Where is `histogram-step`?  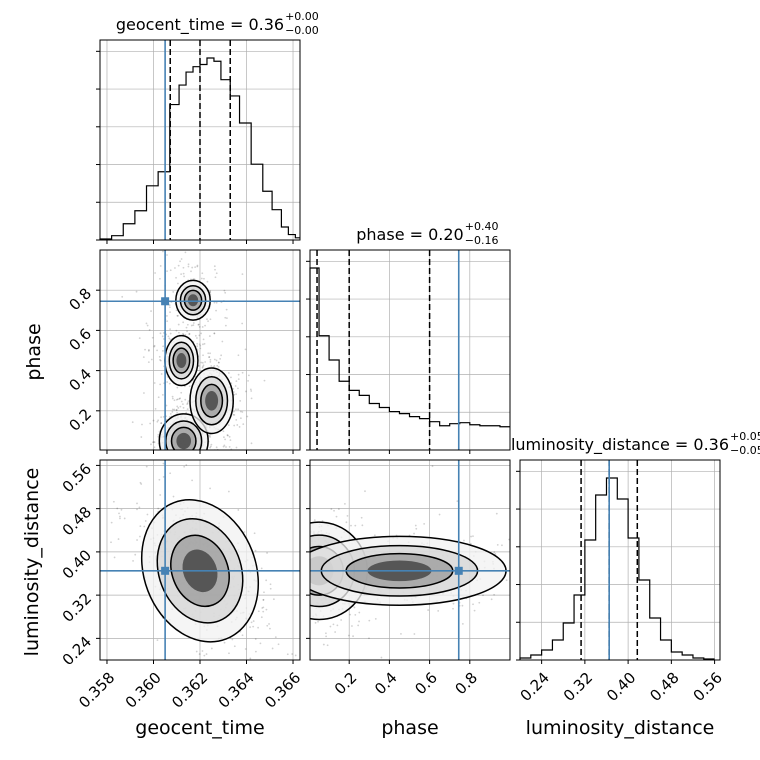
histogram-step is located at coordinates (409, 358).